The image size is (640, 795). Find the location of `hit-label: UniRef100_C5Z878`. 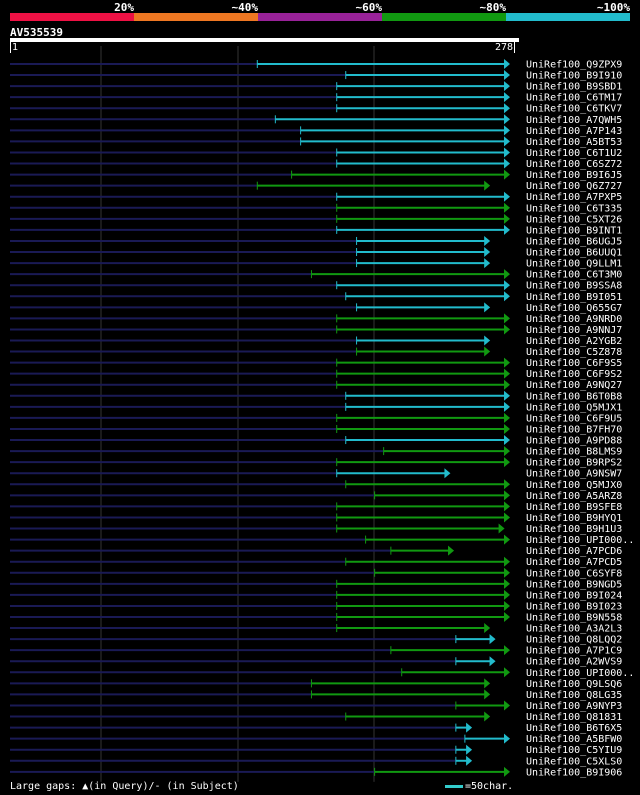

hit-label: UniRef100_C5Z878 is located at coordinates (574, 352).